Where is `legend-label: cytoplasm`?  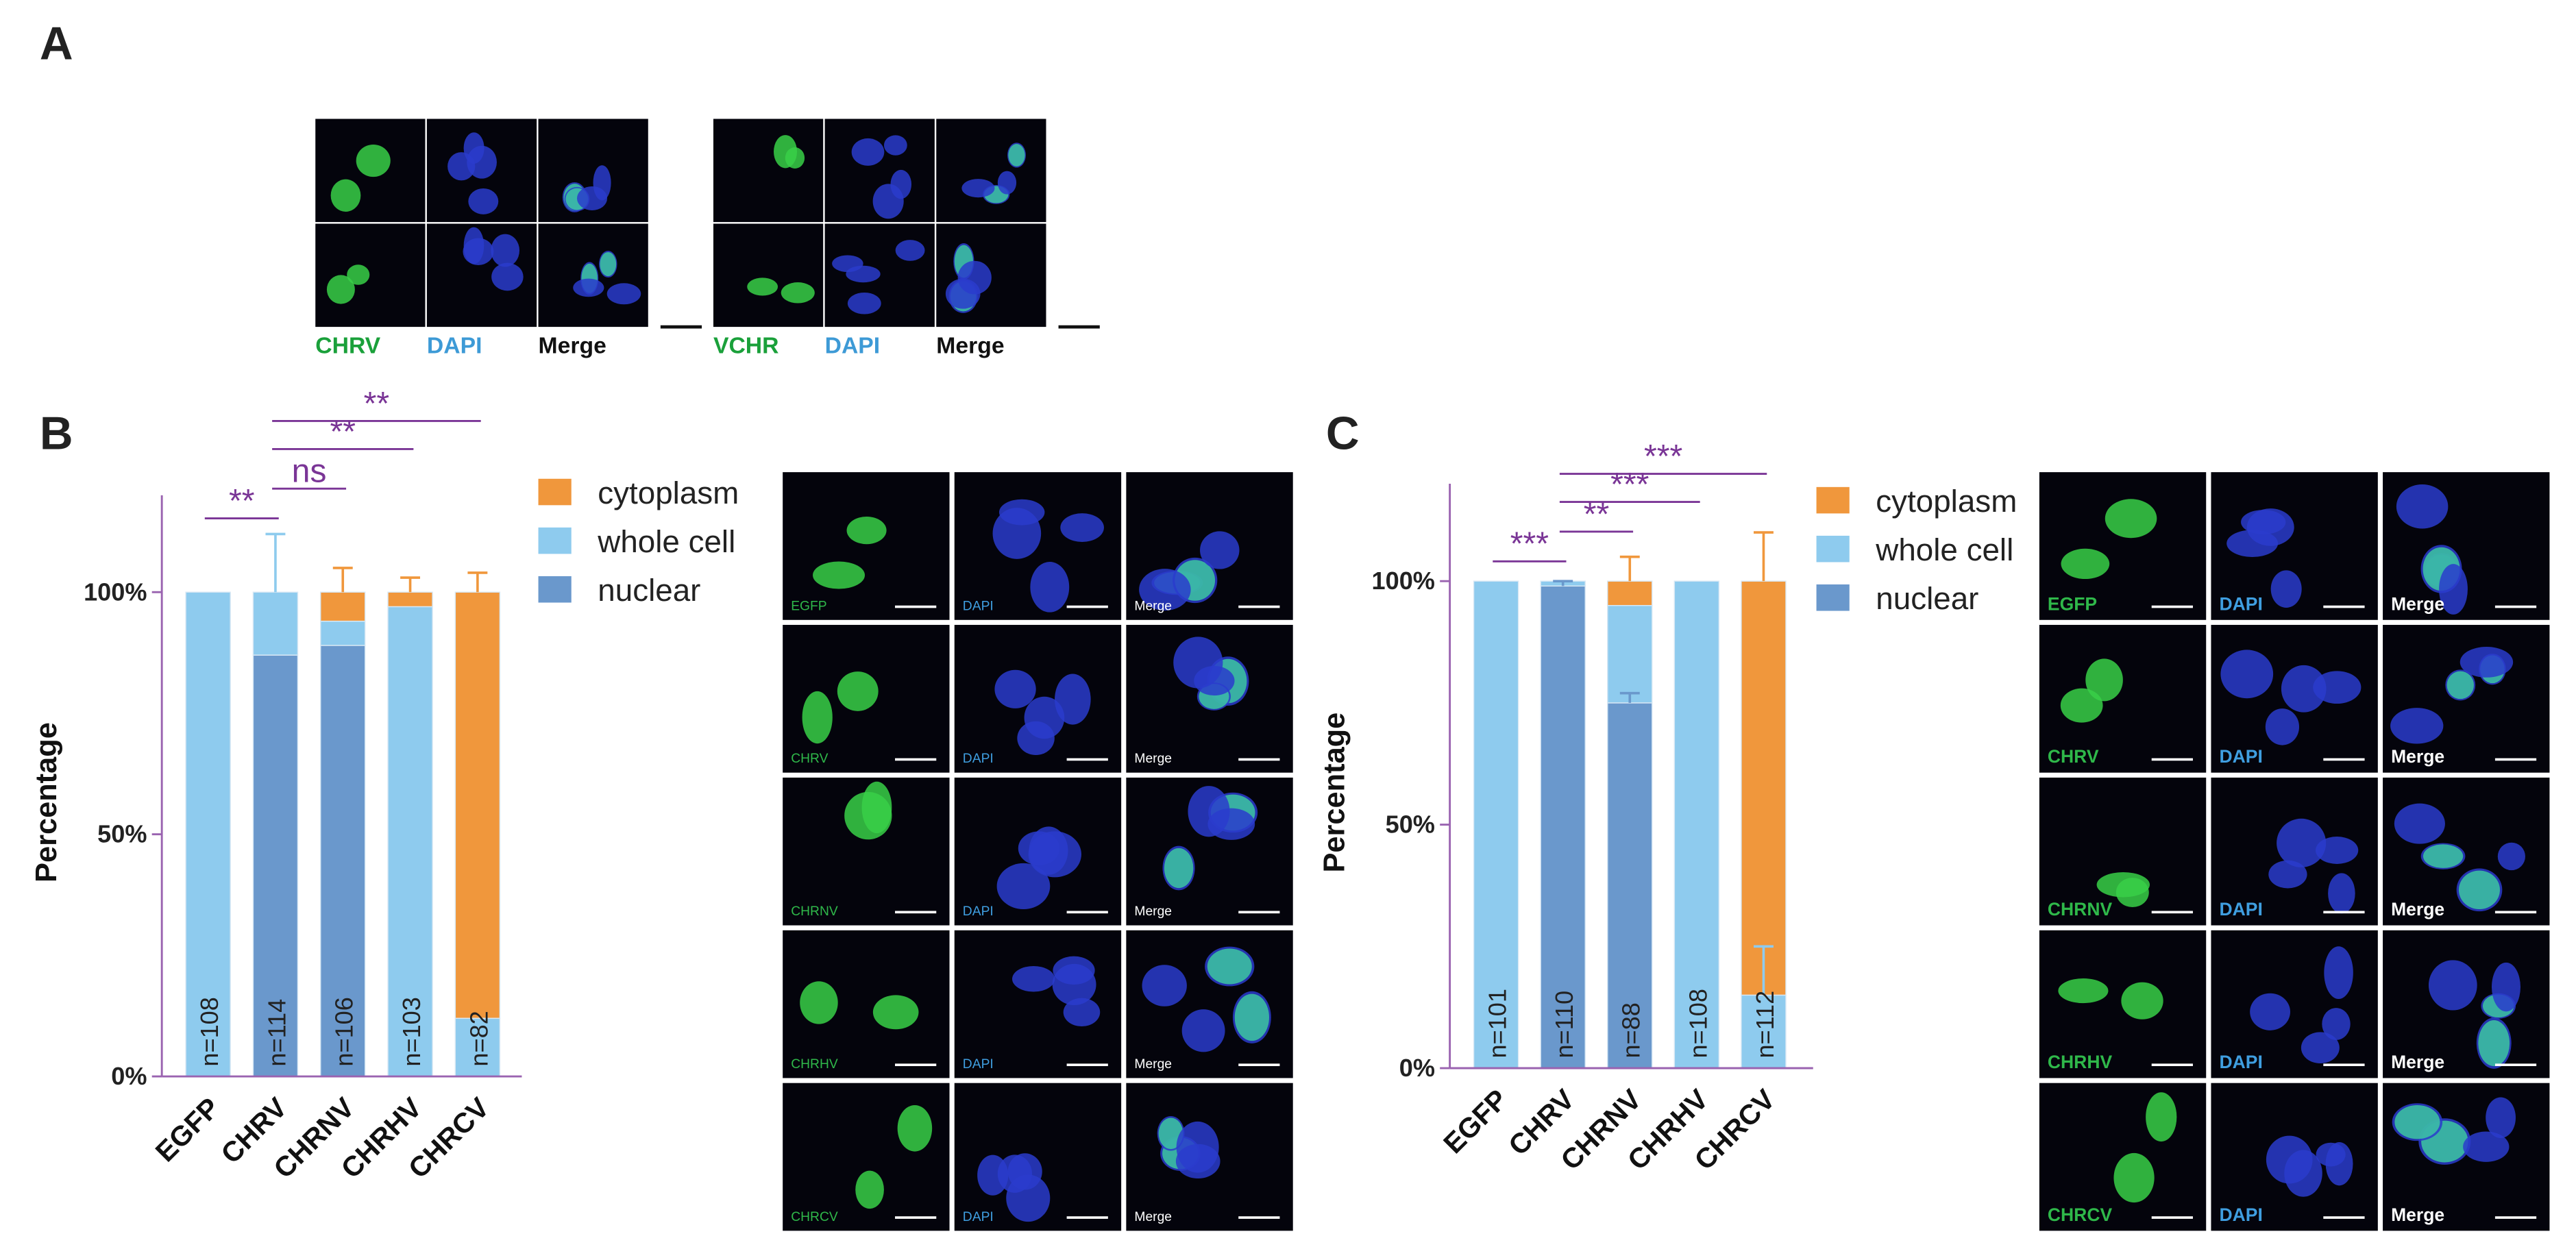 legend-label: cytoplasm is located at coordinates (1947, 501).